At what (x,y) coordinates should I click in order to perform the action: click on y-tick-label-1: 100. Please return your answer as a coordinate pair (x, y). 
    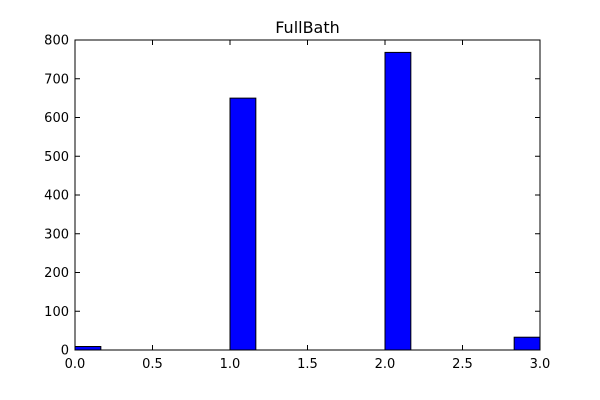
    Looking at the image, I should click on (56, 312).